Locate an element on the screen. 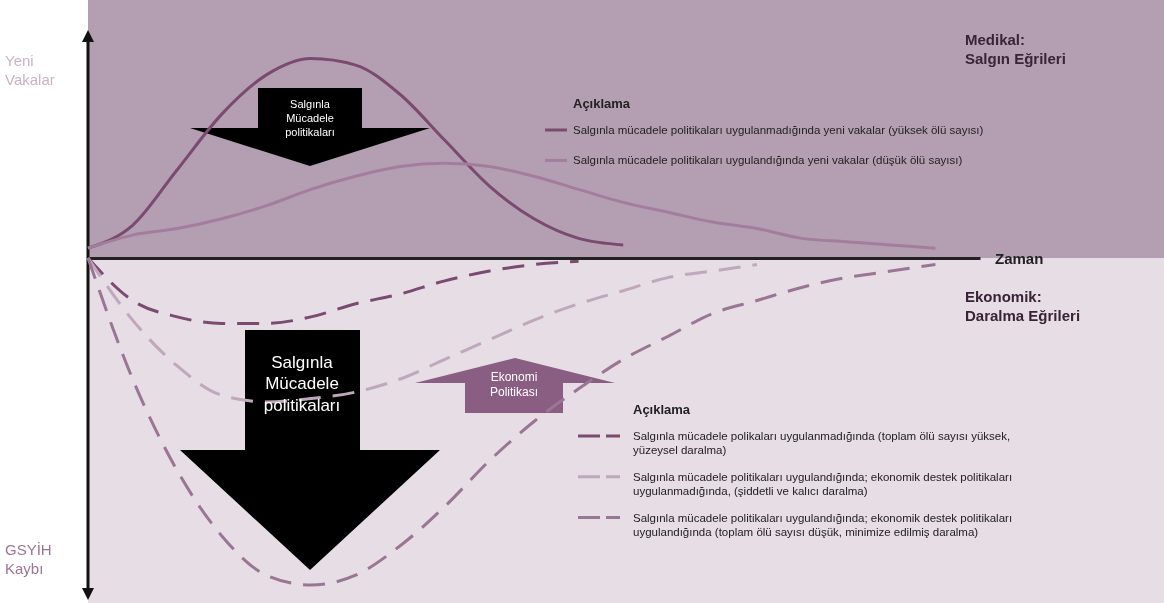 The image size is (1164, 603). x-axis-title: Zaman is located at coordinates (1019, 258).